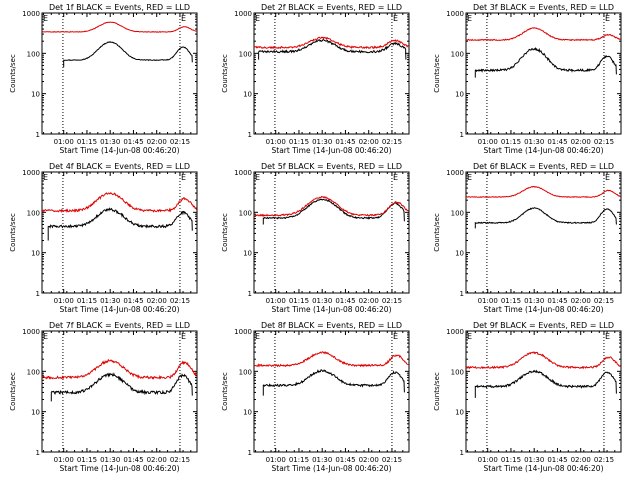 This screenshot has height=480, width=640. What do you see at coordinates (331, 325) in the screenshot?
I see `panel-title: Det 8f BLACK = Events, RED = LLD` at bounding box center [331, 325].